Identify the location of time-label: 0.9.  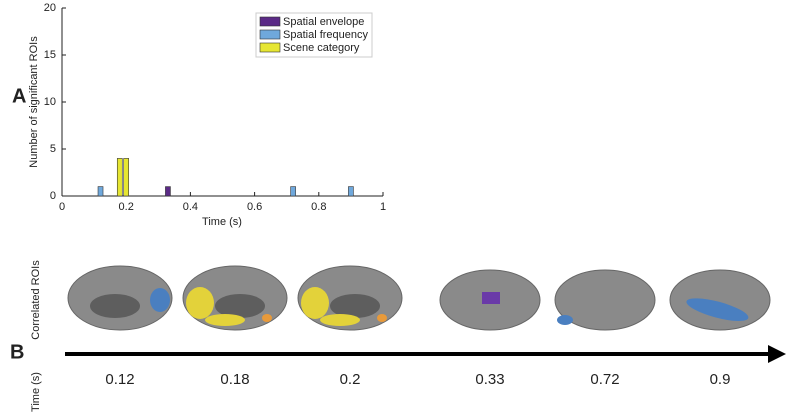
(720, 379).